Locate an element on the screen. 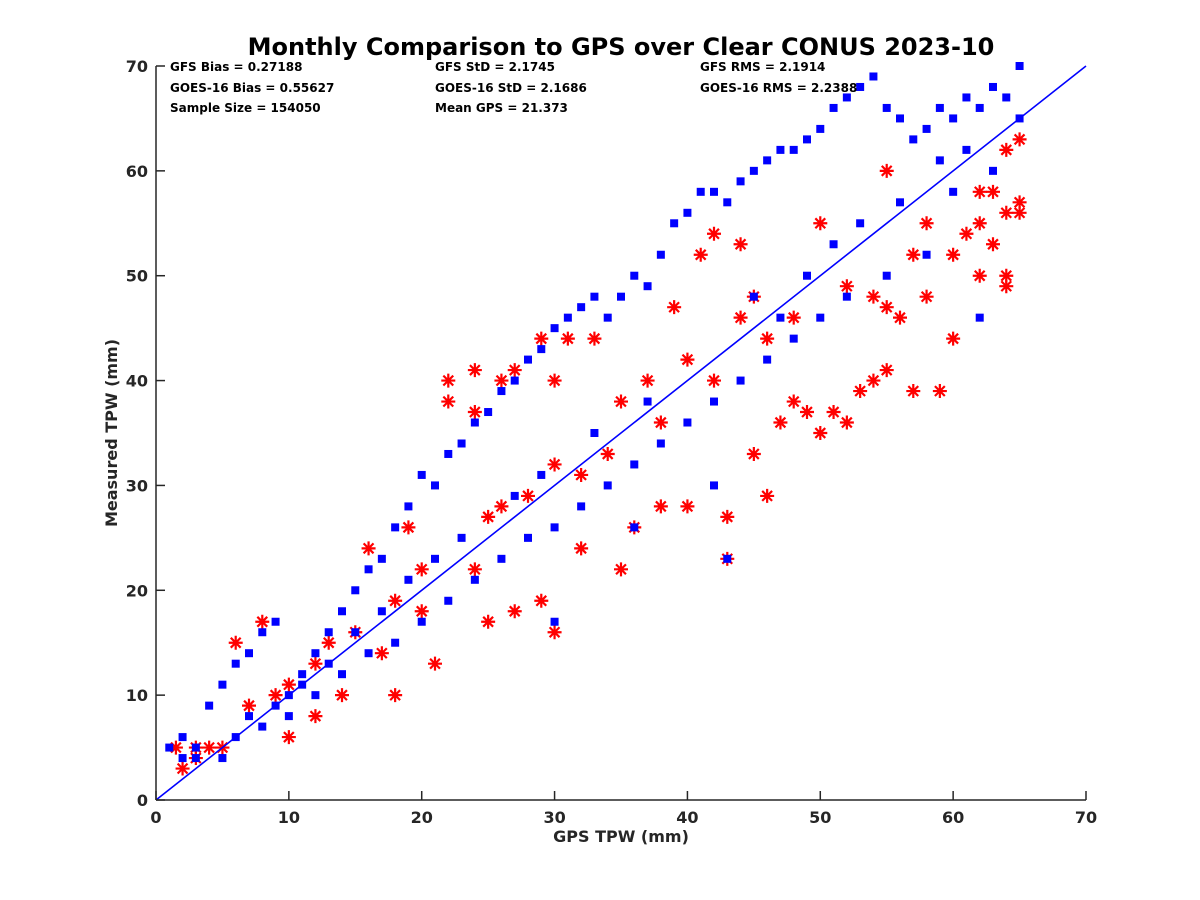 Image resolution: width=1200 pixels, height=900 pixels. y-tick-label: 0 is located at coordinates (142, 800).